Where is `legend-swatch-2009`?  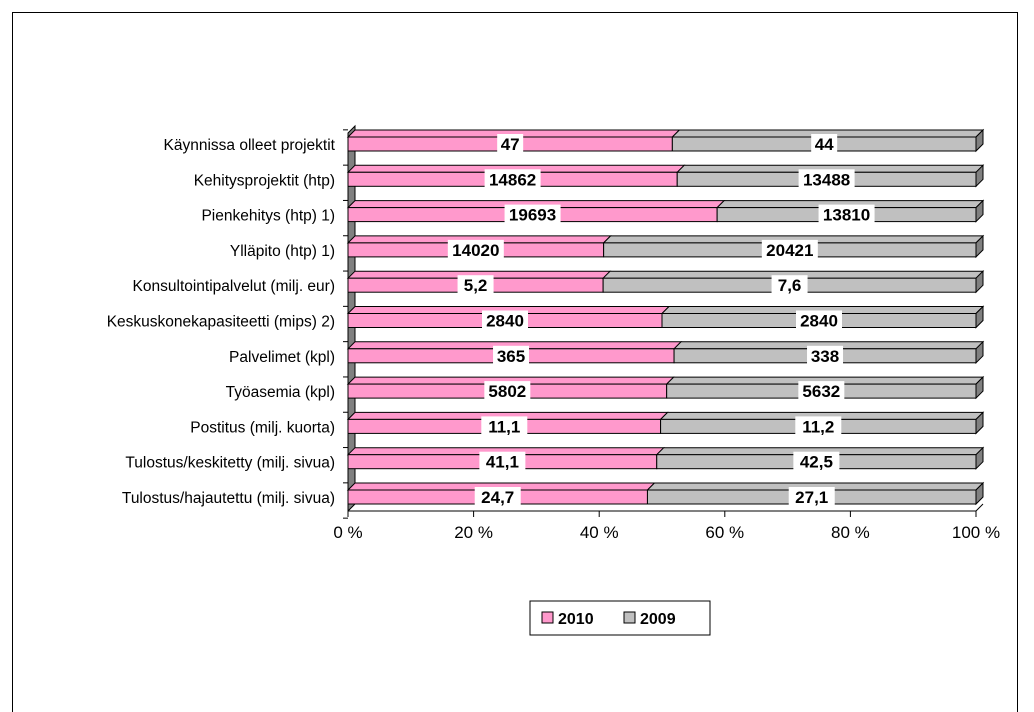 legend-swatch-2009 is located at coordinates (629, 617).